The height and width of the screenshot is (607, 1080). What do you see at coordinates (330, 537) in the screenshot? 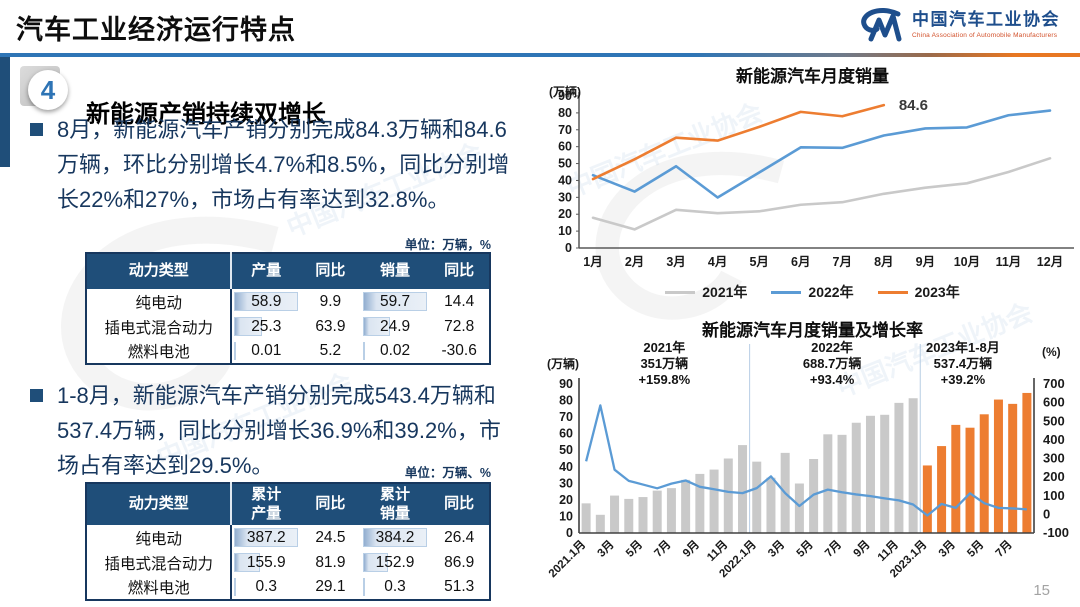
I see `table-cell: 24.5` at bounding box center [330, 537].